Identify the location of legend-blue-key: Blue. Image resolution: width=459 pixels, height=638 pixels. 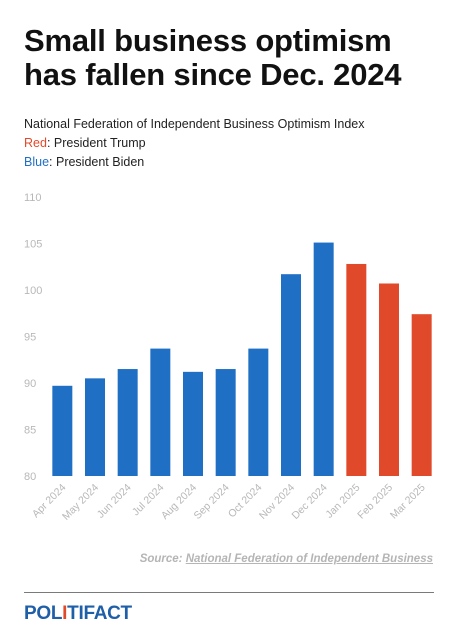
(37, 162).